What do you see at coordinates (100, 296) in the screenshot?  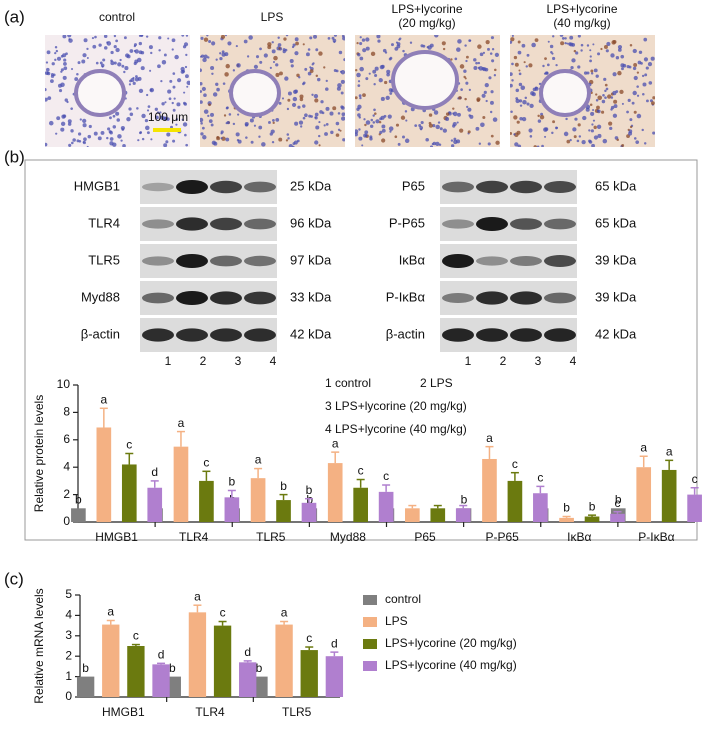 I see `protein-label: Myd88` at bounding box center [100, 296].